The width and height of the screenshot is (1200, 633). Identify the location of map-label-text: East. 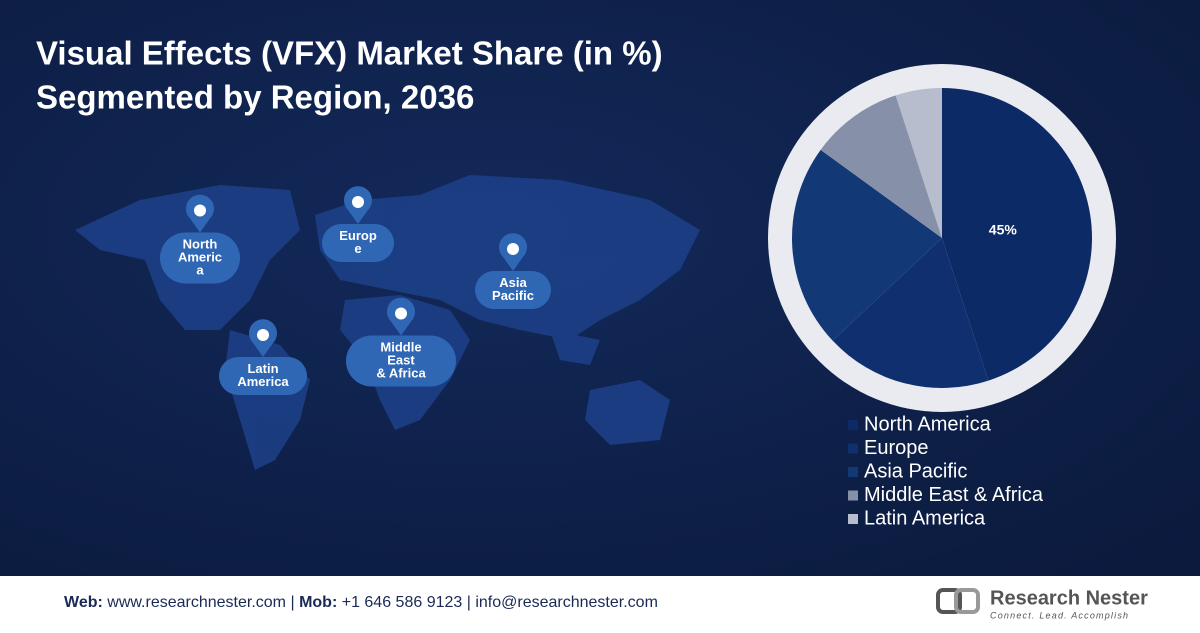
(401, 359).